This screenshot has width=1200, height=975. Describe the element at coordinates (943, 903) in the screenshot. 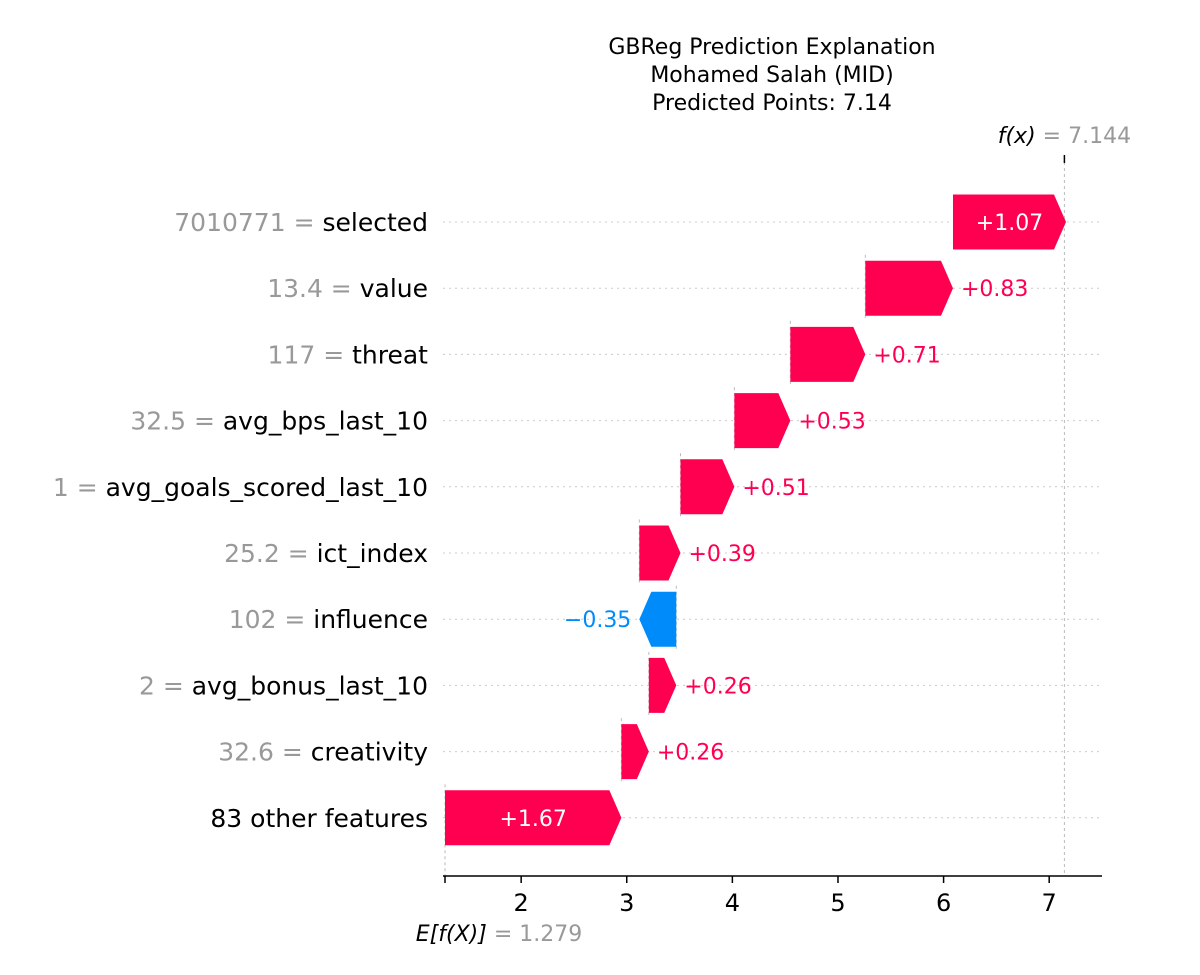

I see `x-tick-label: 6` at that location.